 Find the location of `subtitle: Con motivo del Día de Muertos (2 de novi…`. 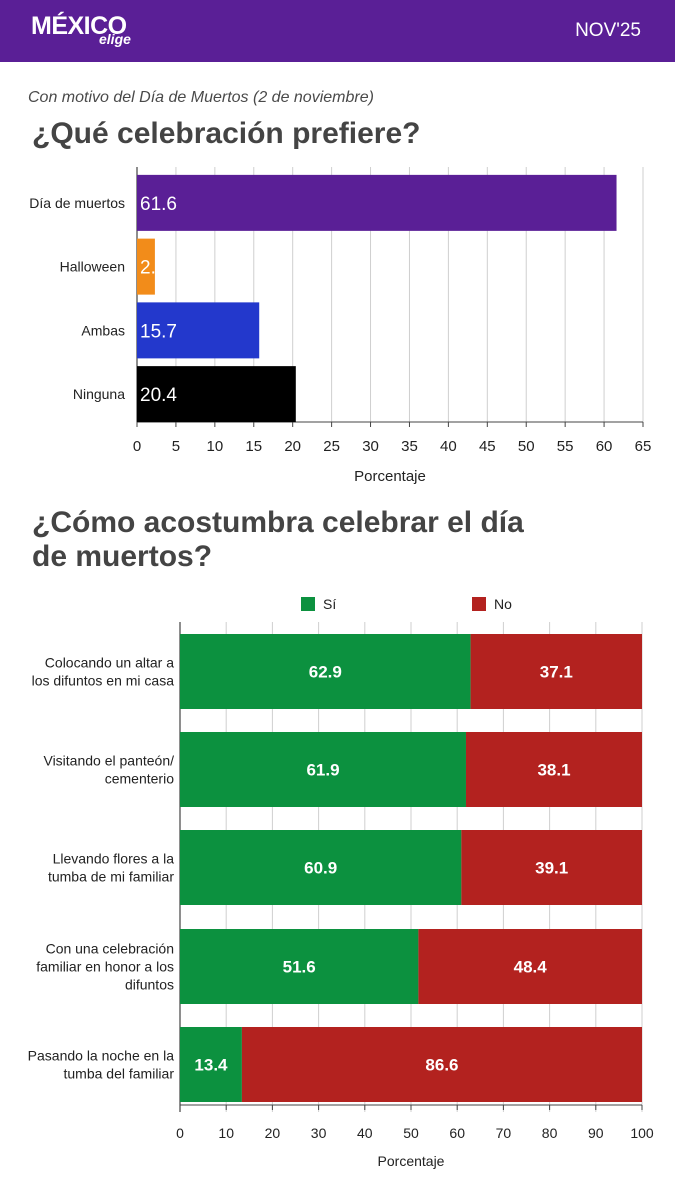

subtitle: Con motivo del Día de Muertos (2 de novi… is located at coordinates (201, 97).